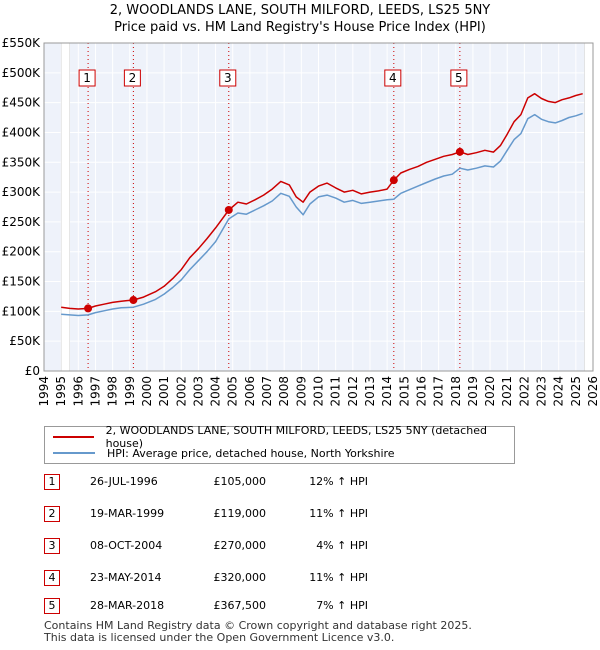 Image resolution: width=600 pixels, height=650 pixels. I want to click on sale-hpi-diff: 12% ↑ HPI, so click(338, 481).